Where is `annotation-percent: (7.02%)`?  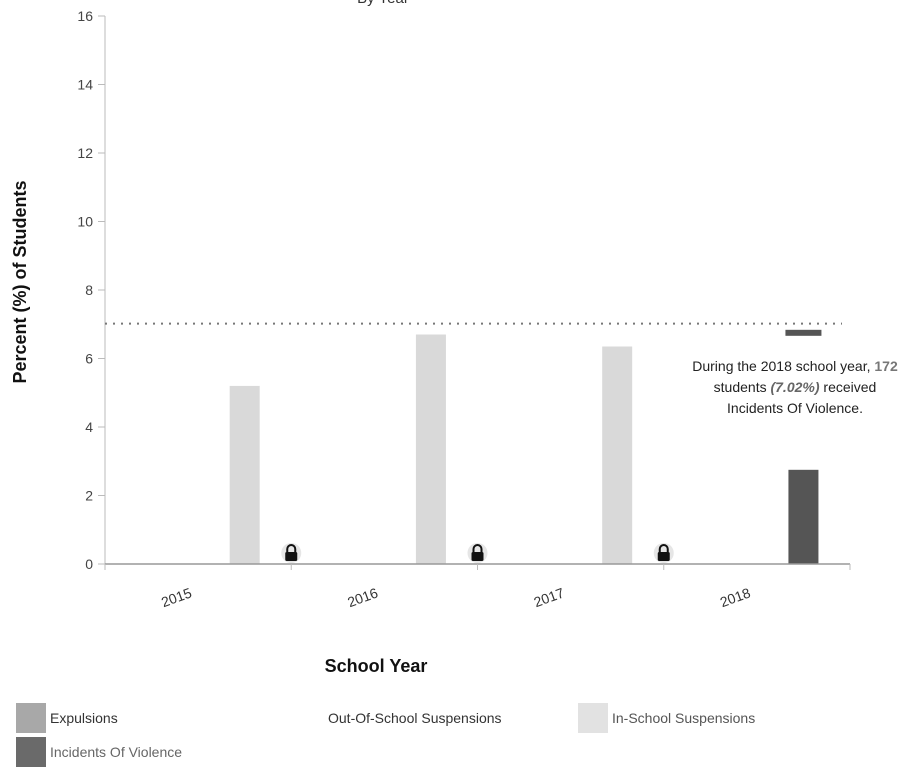
annotation-percent: (7.02%) is located at coordinates (795, 387).